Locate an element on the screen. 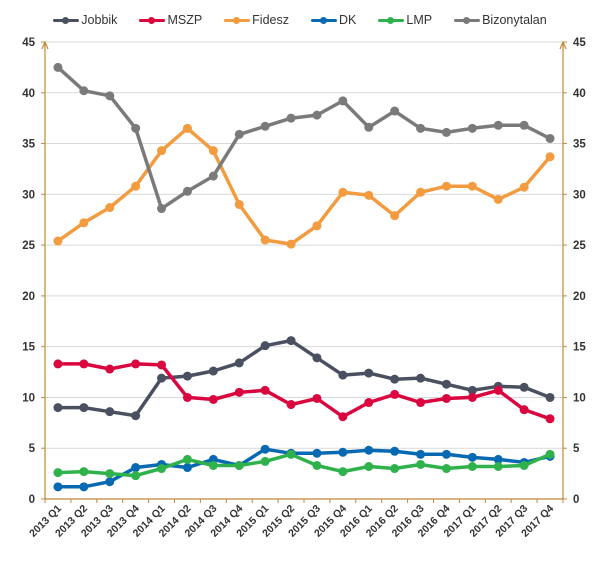 Image resolution: width=600 pixels, height=564 pixels. y-tick-label: 35 is located at coordinates (28, 145).